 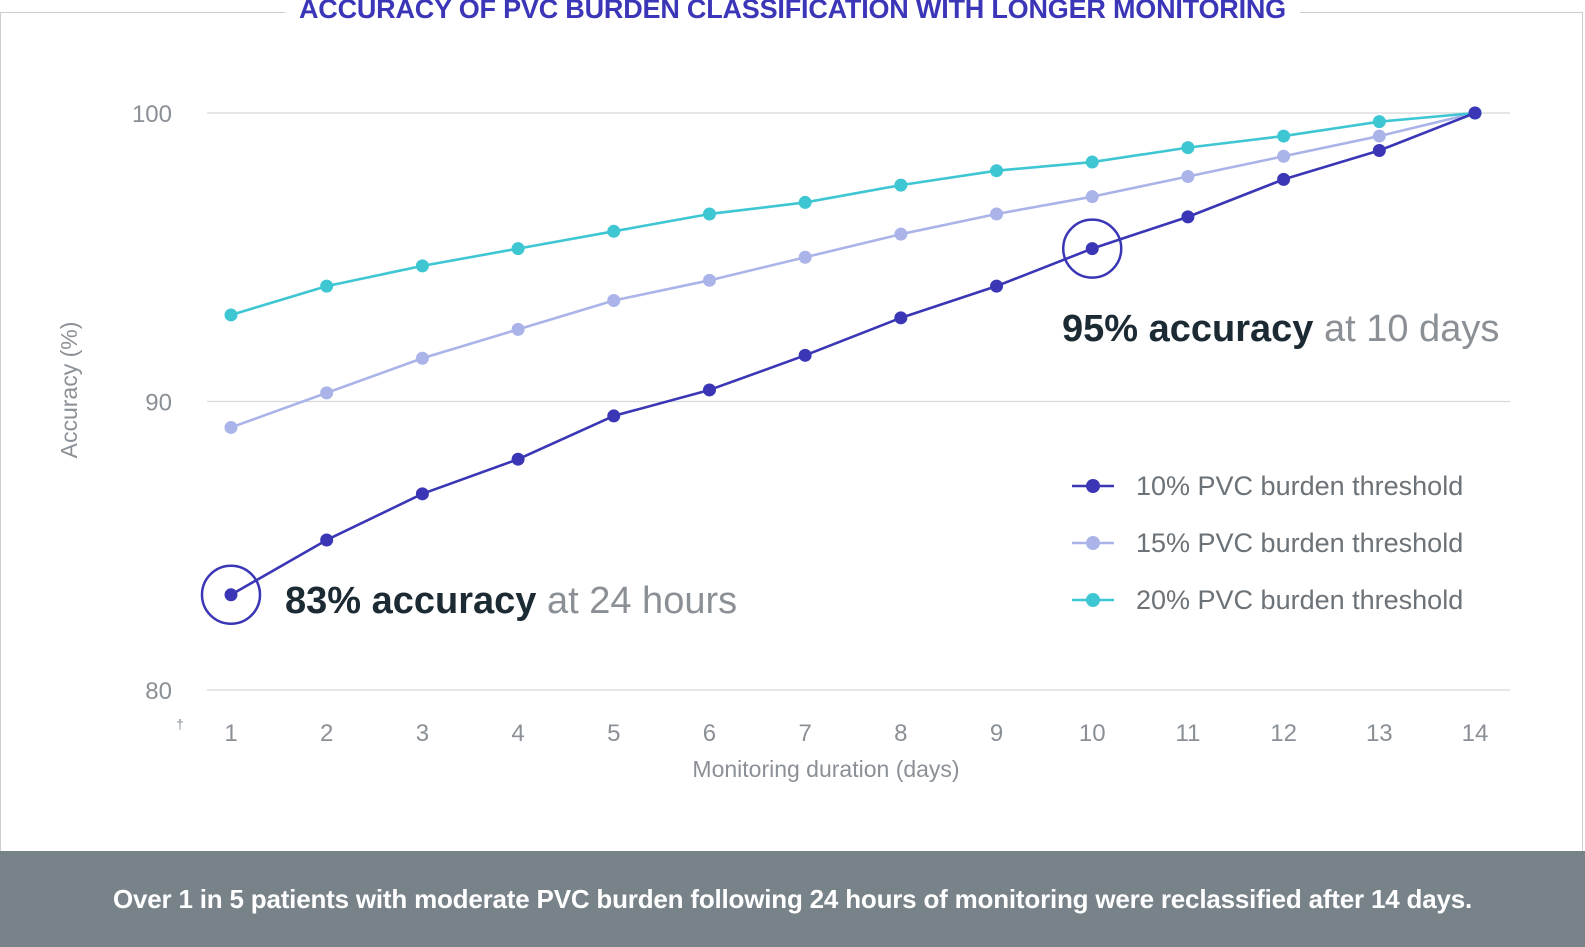 What do you see at coordinates (900, 733) in the screenshot?
I see `x-tick-label-8: 8` at bounding box center [900, 733].